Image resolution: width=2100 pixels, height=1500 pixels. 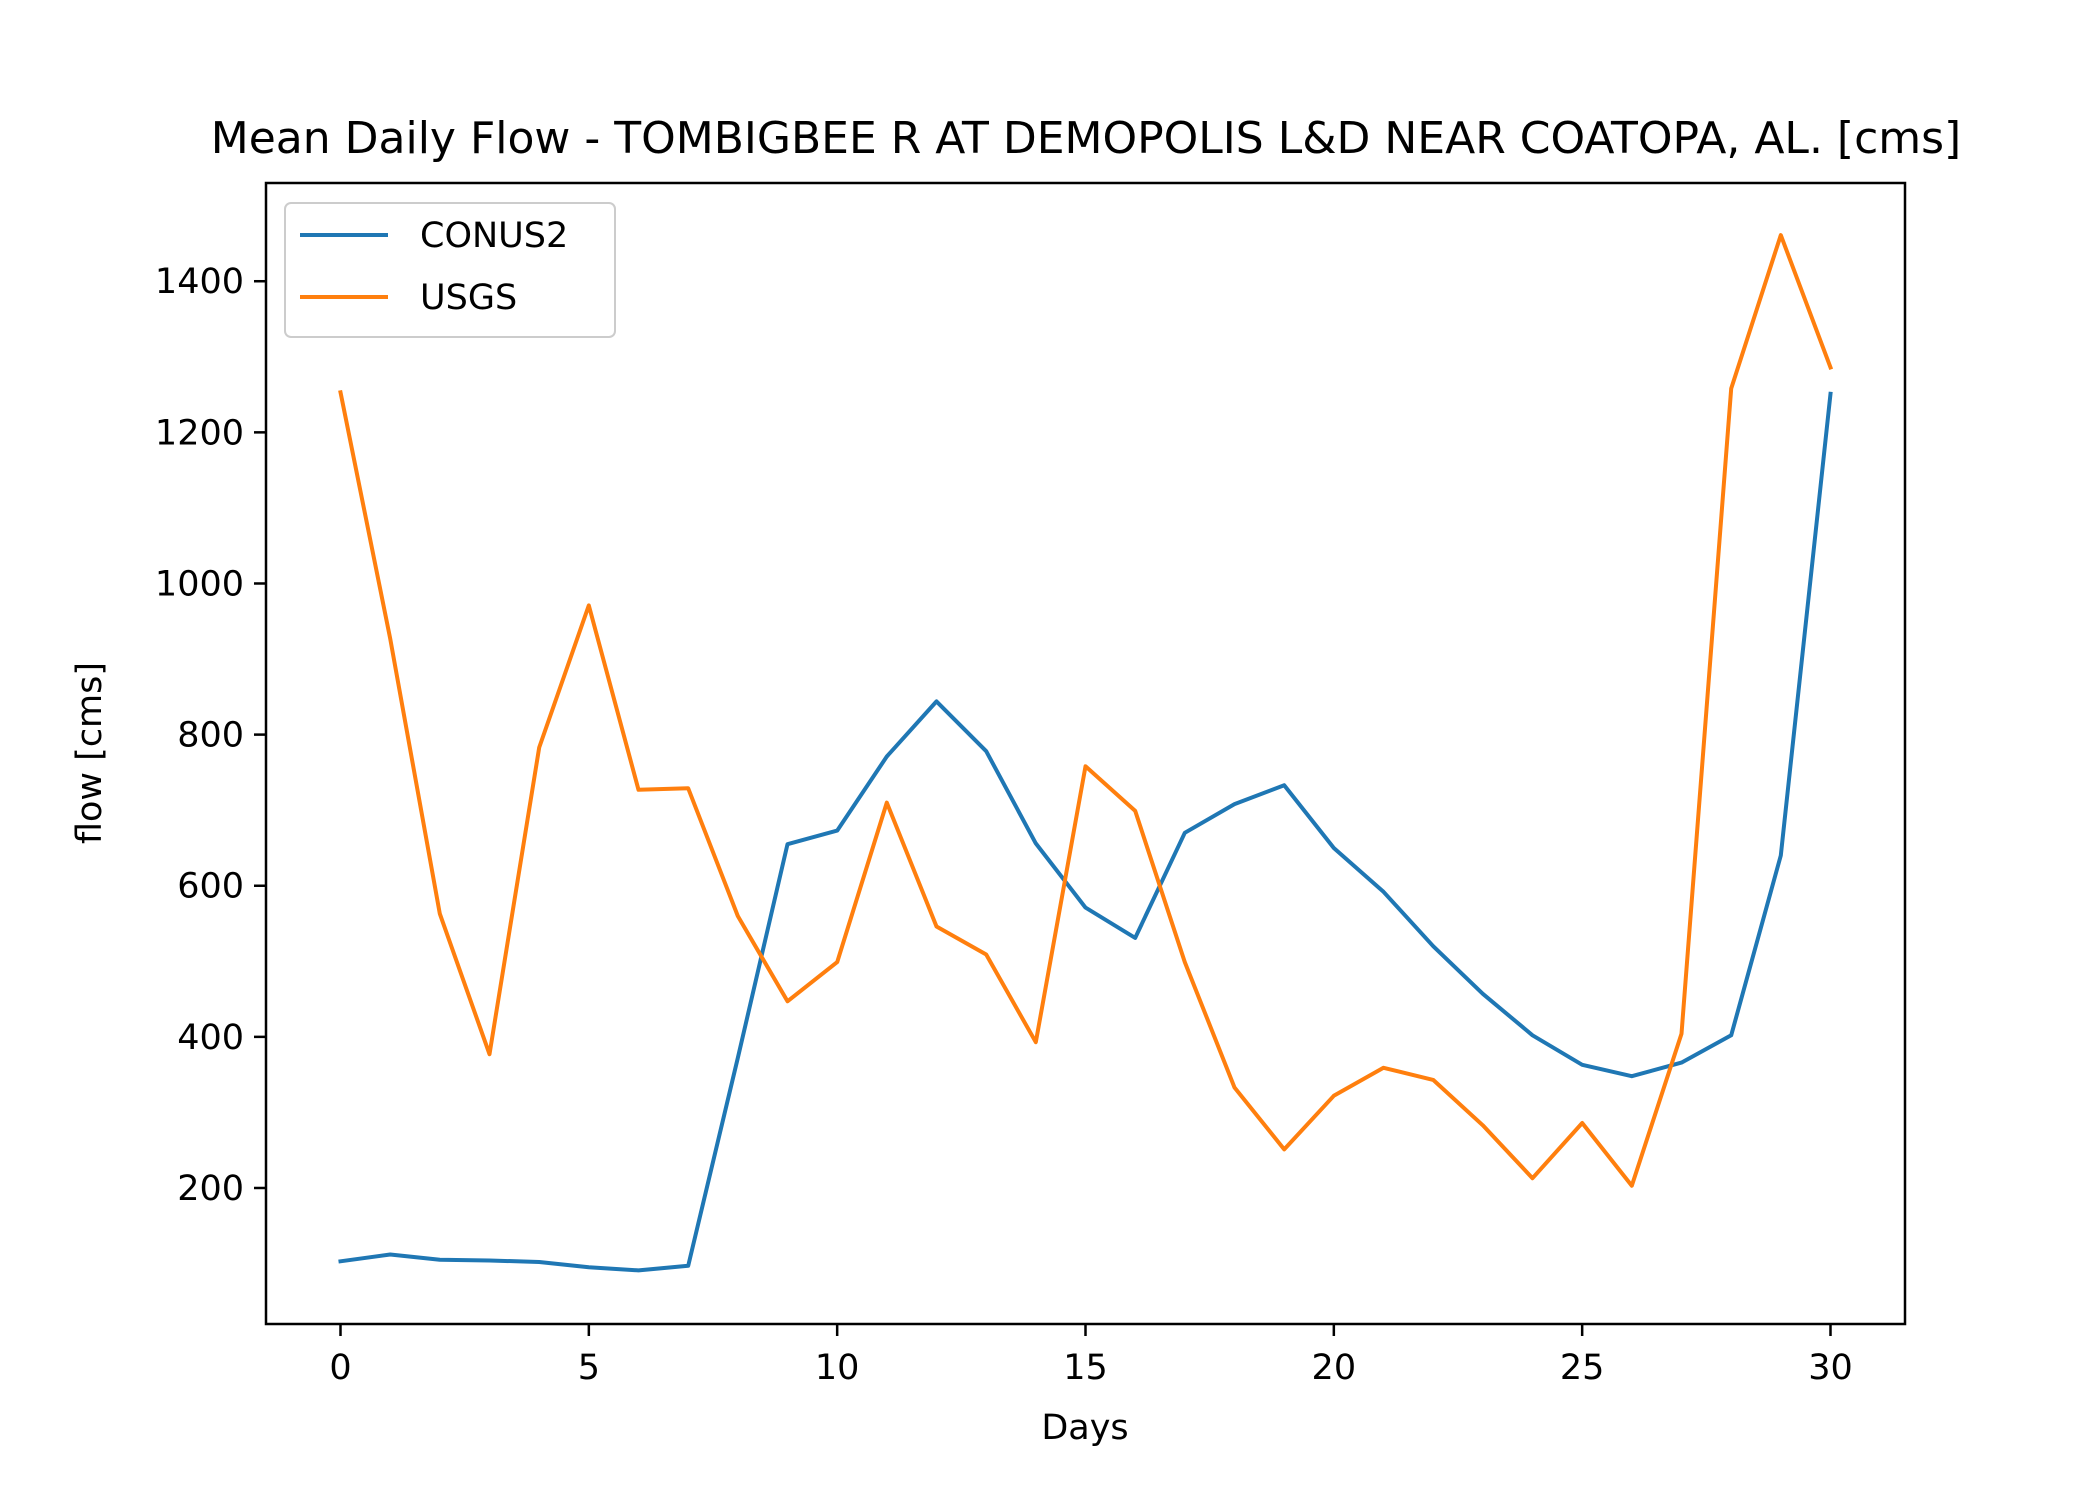 I want to click on y-tick-label: 800, so click(x=210, y=736).